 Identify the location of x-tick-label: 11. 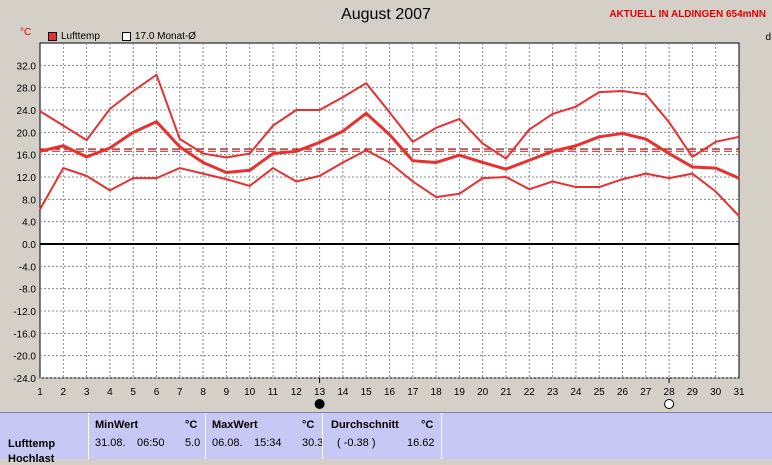
(273, 392).